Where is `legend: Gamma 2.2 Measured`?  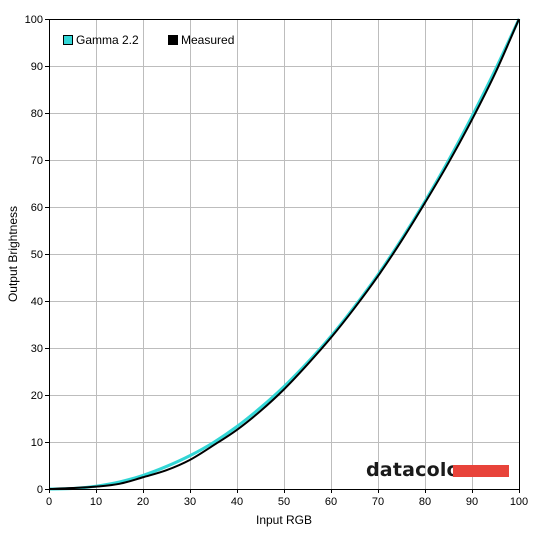
legend: Gamma 2.2 Measured is located at coordinates (148, 40).